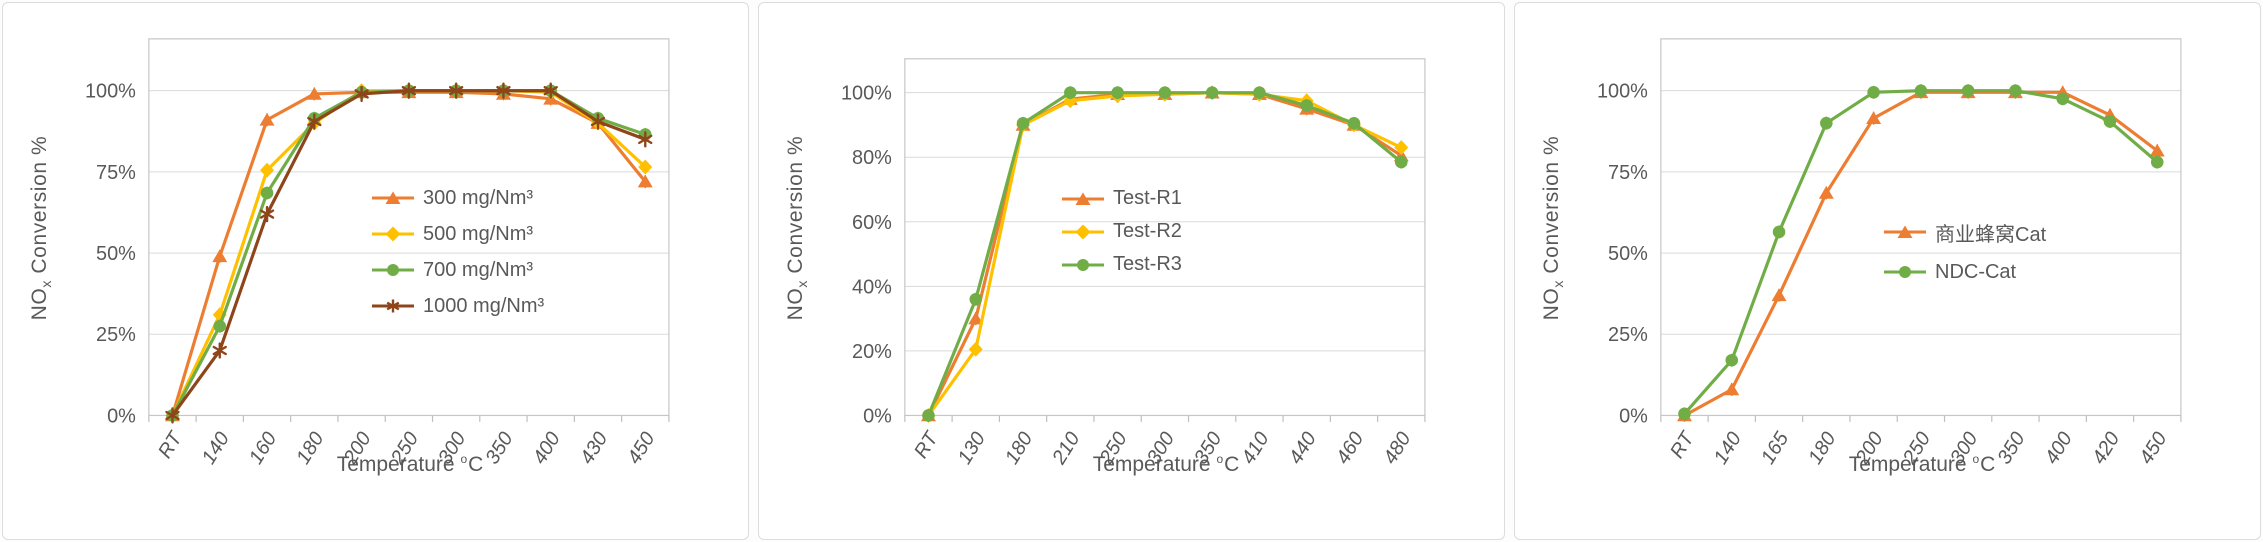 Image resolution: width=2263 pixels, height=542 pixels. What do you see at coordinates (478, 269) in the screenshot?
I see `legend-label: 700 mg/Nm³` at bounding box center [478, 269].